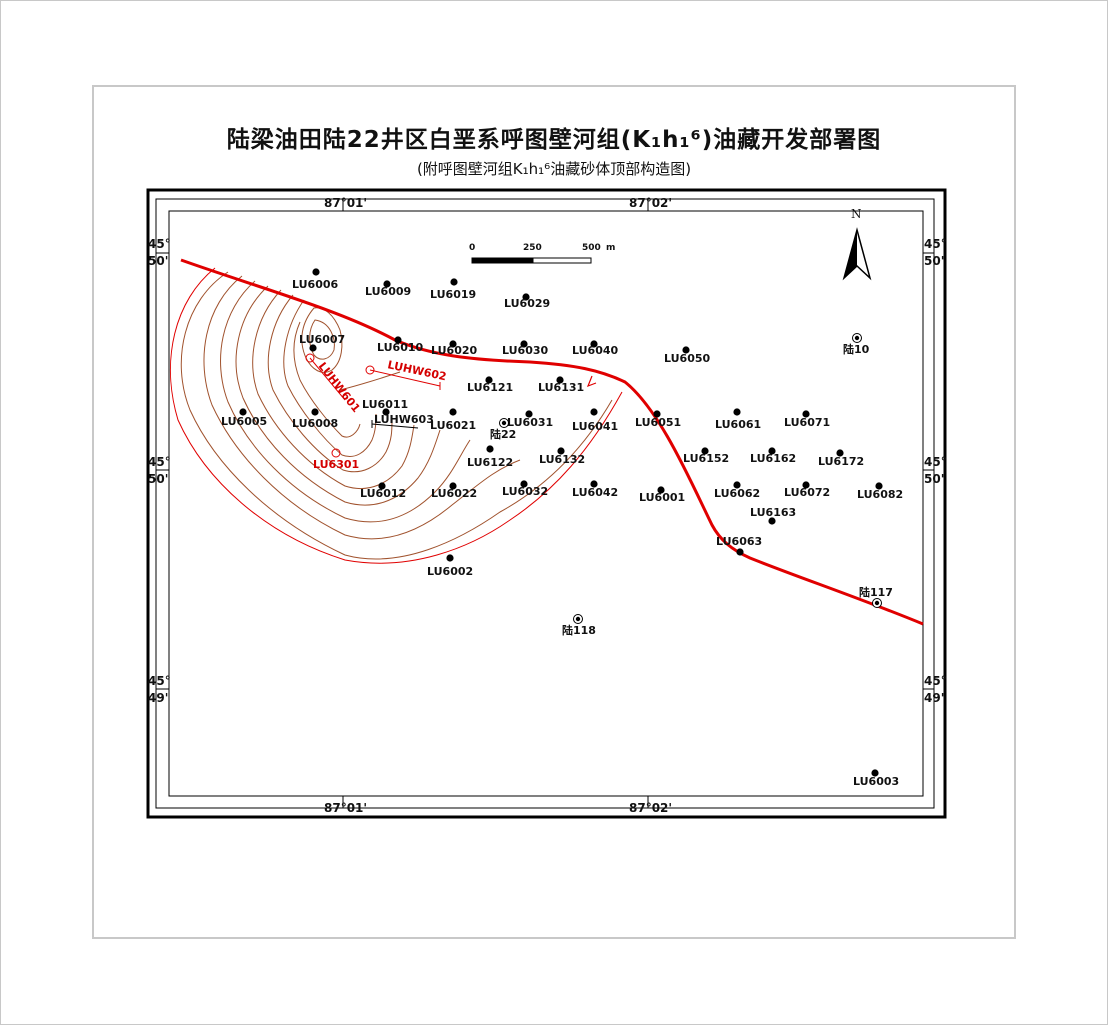 This screenshot has height=1025, width=1108. Describe the element at coordinates (876, 781) in the screenshot. I see `well-label: LU6003` at that location.